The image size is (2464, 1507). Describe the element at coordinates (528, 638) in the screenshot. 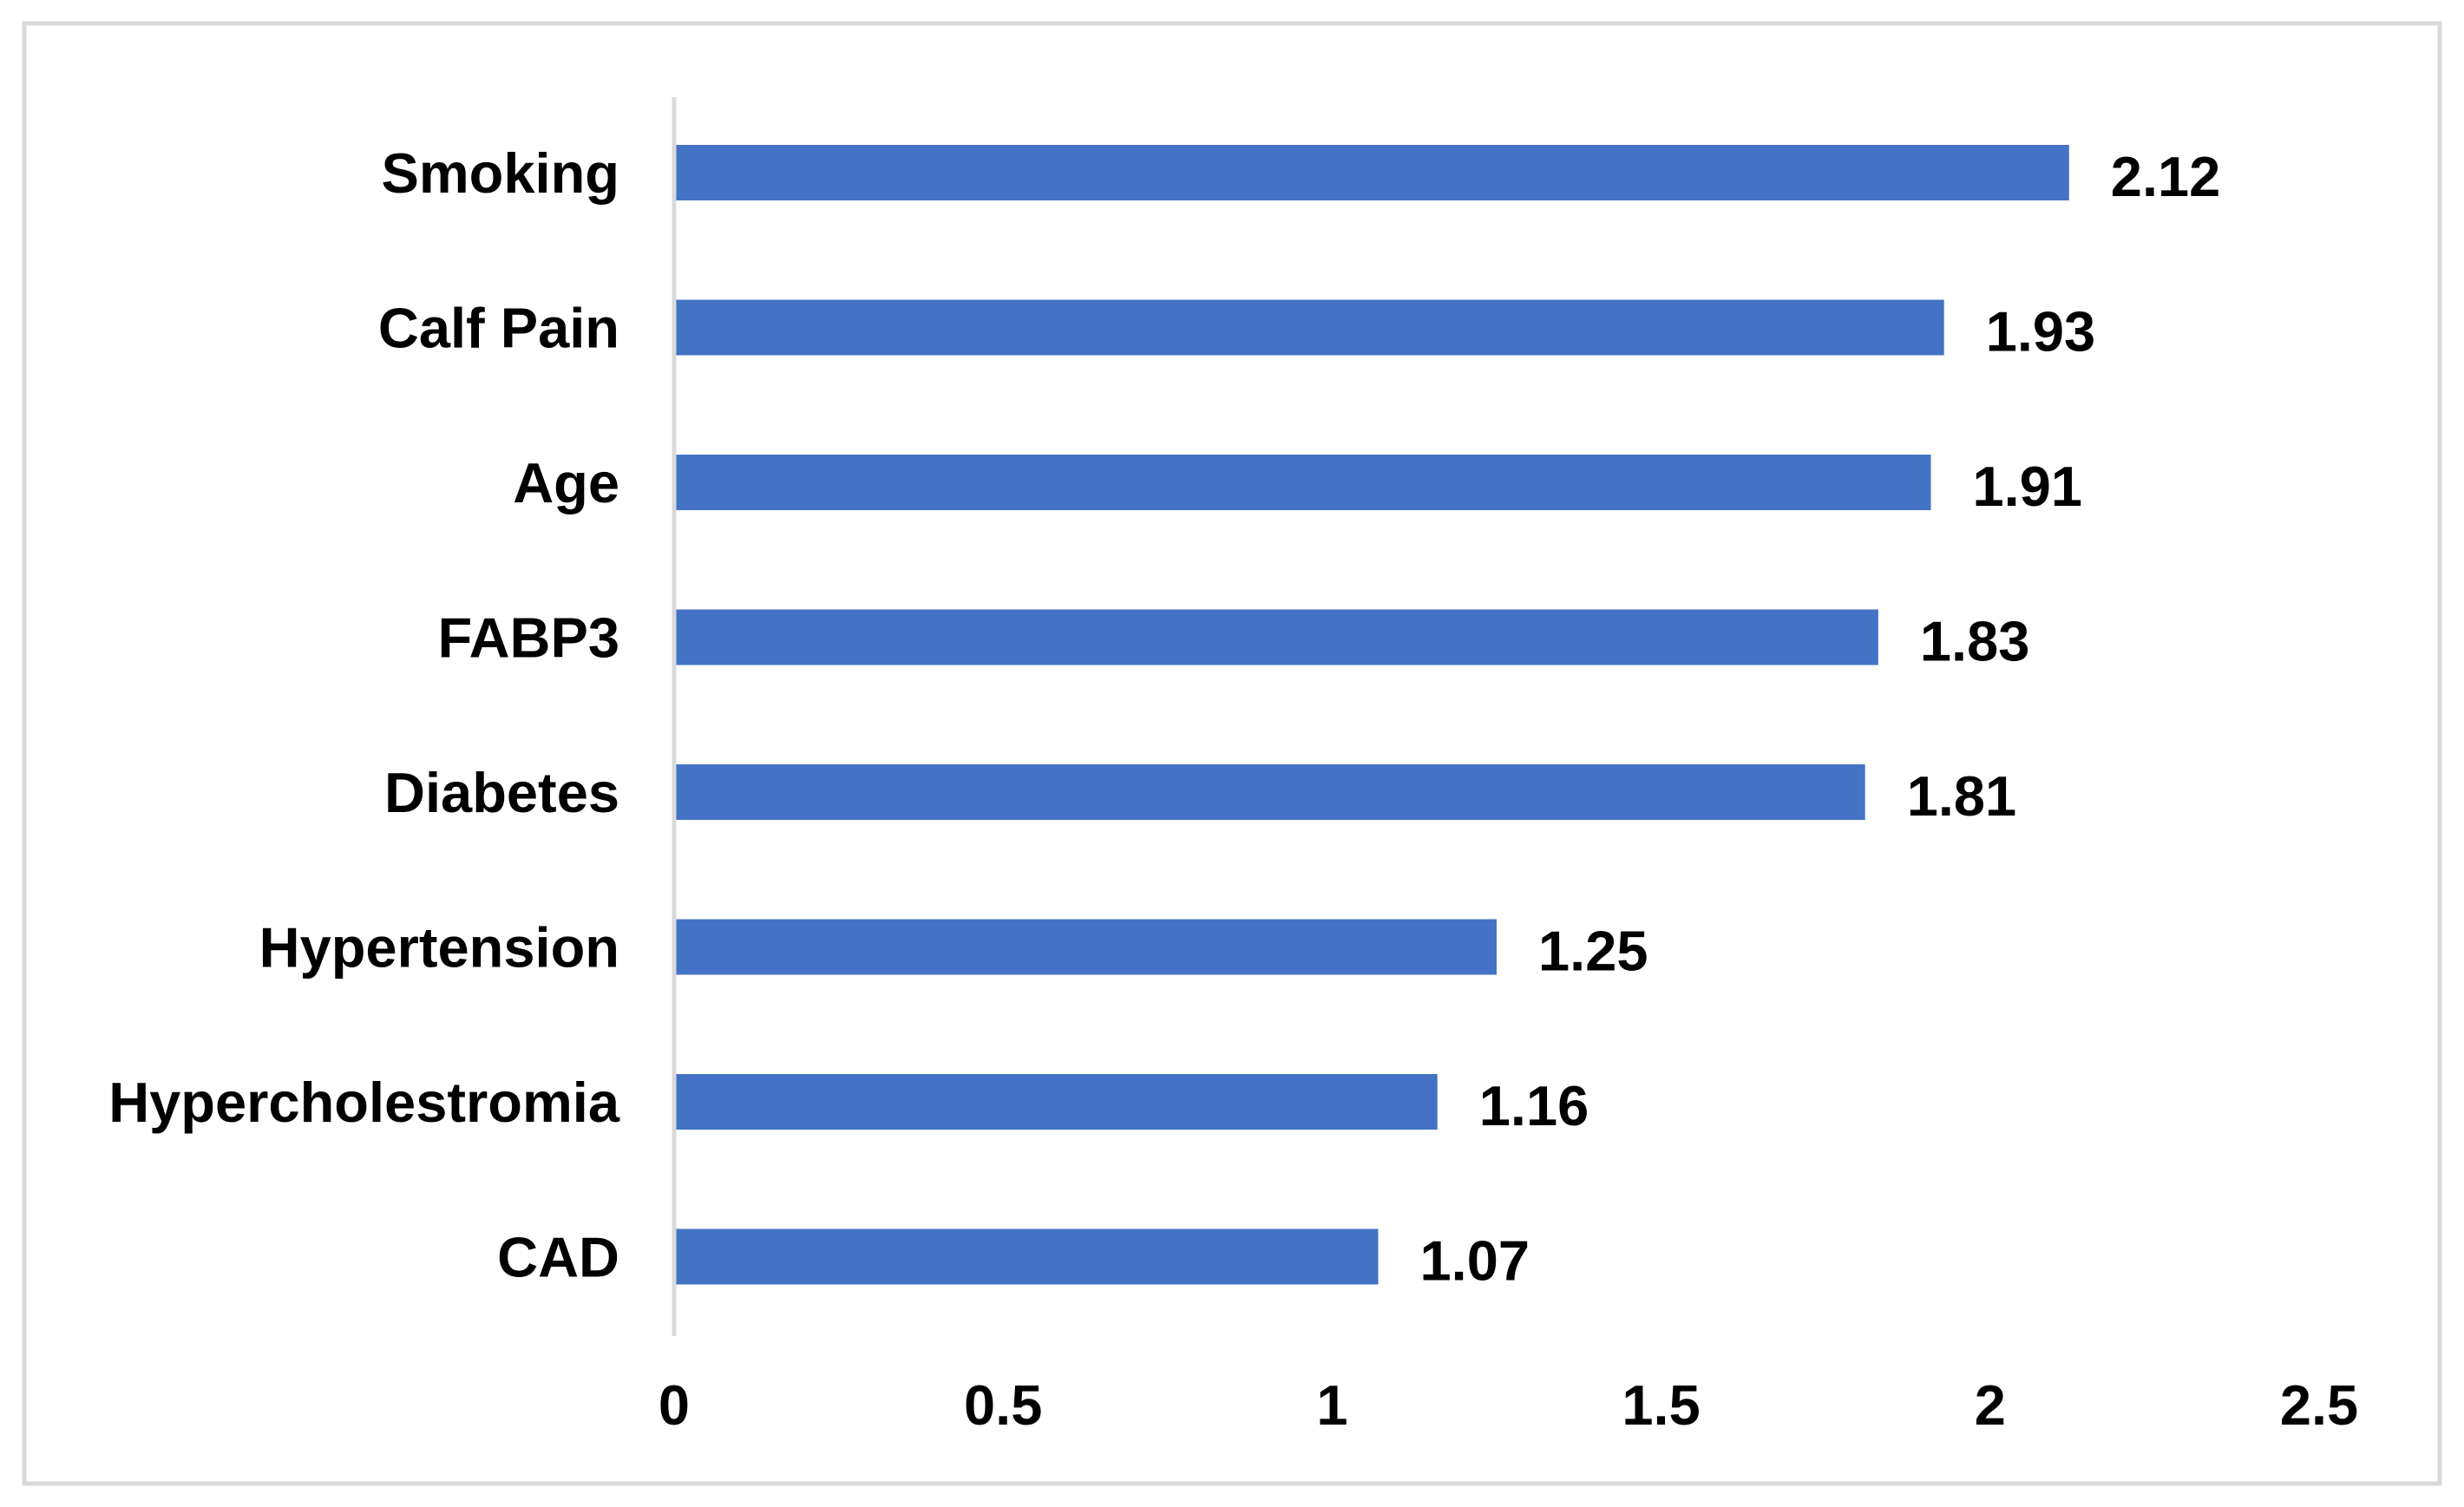

I see `category-label: FABP3` at that location.